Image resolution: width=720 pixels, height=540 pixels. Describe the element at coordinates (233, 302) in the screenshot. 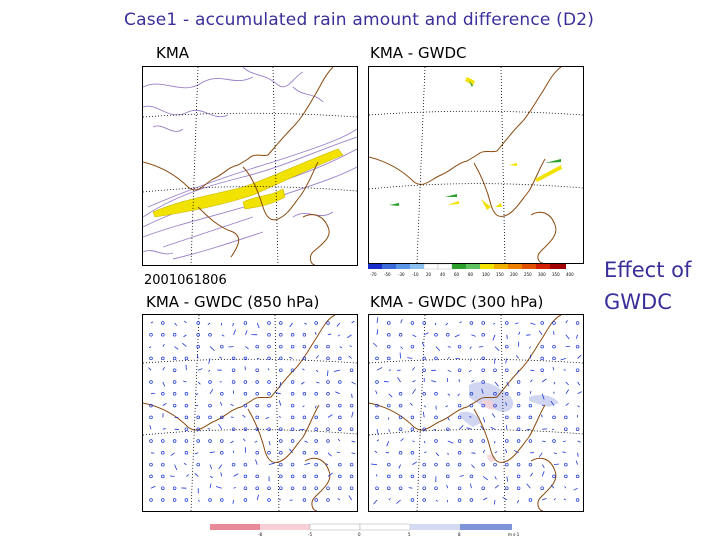

I see `panel-label-850hpa: KMA - GWDC (850 hPa)` at that location.